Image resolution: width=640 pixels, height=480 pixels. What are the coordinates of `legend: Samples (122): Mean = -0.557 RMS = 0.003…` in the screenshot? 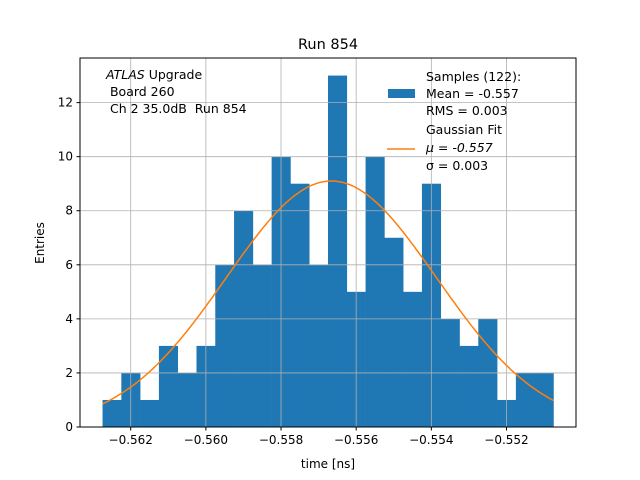 It's located at (454, 121).